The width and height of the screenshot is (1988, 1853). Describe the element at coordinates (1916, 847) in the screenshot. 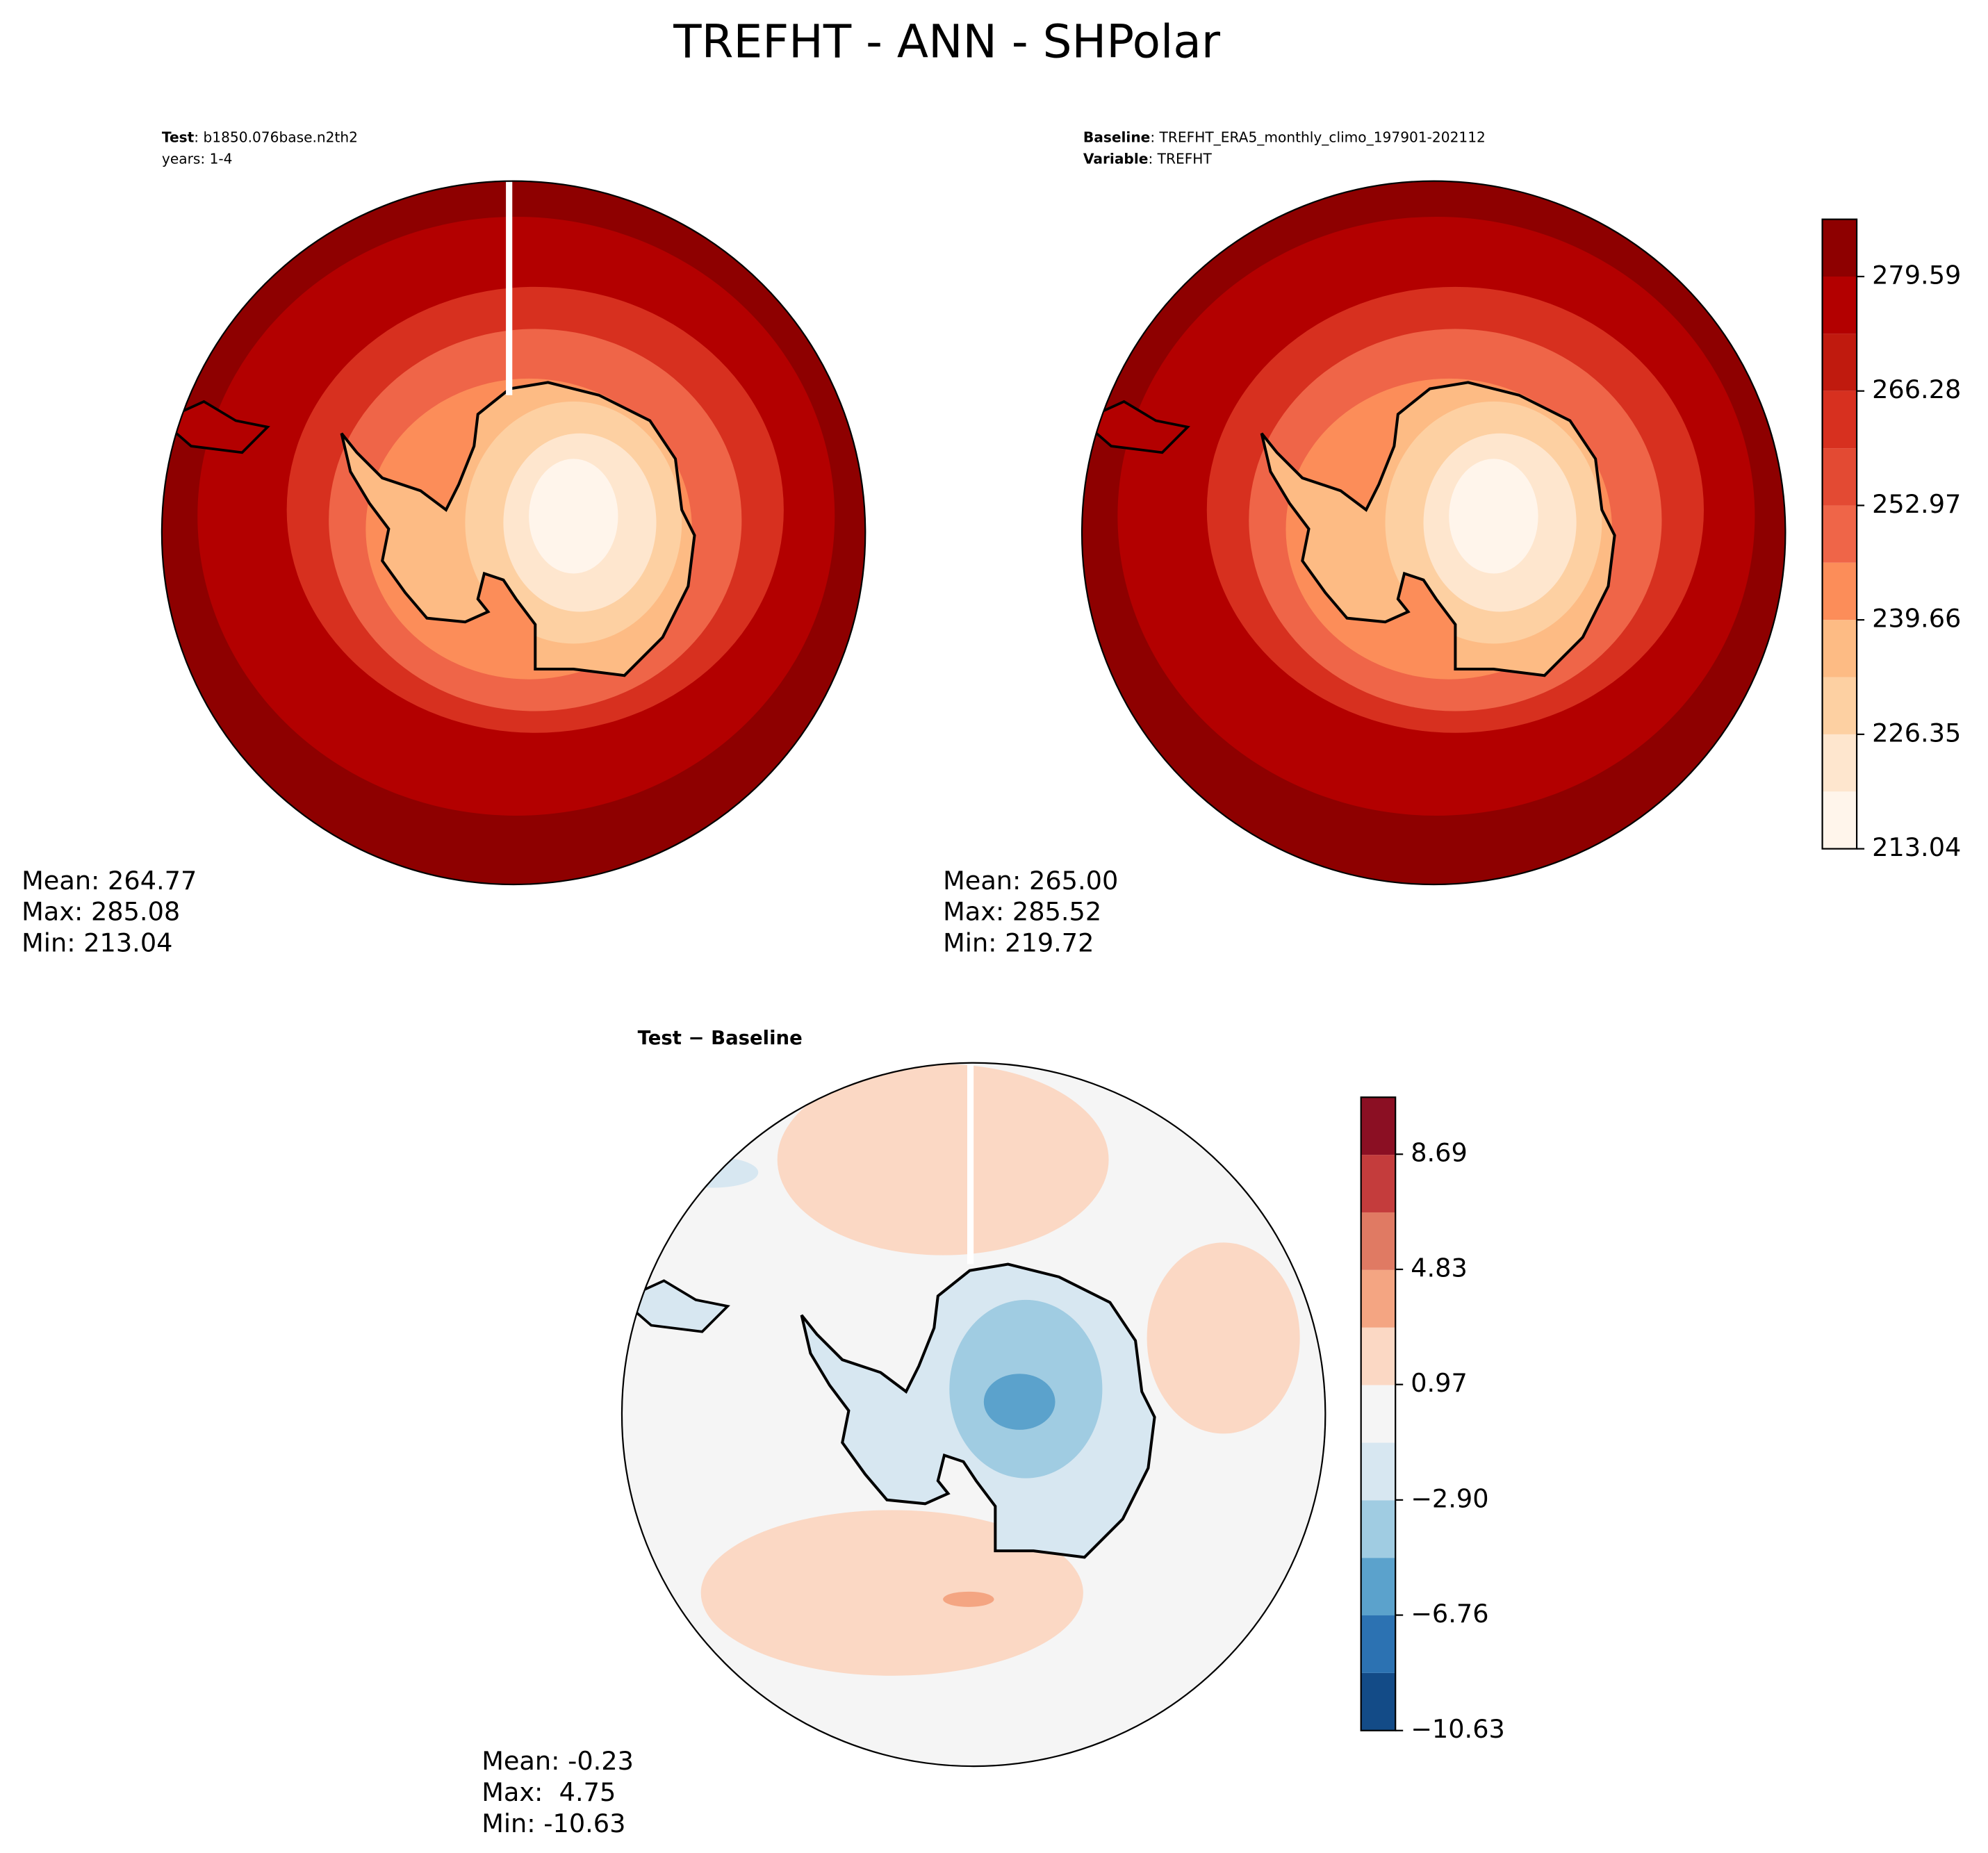

I see `colorbar-tick-label: 213.04` at that location.